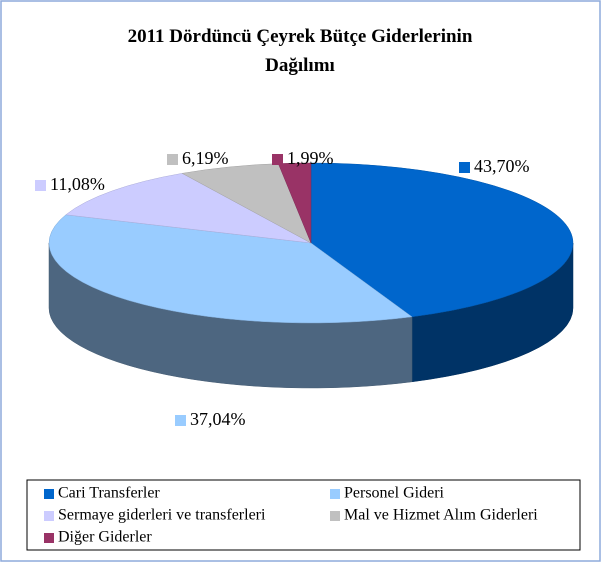 This screenshot has width=601, height=562. Describe the element at coordinates (394, 493) in the screenshot. I see `legend-label: Personel Gideri` at that location.